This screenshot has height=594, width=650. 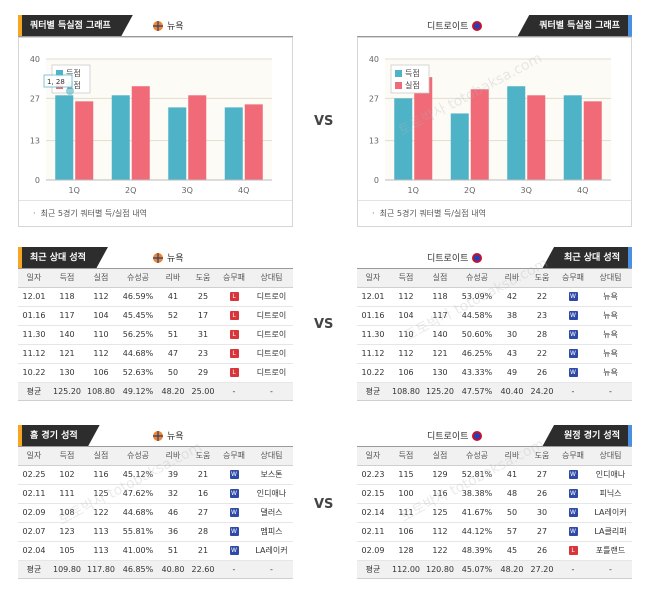 I want to click on column-header: 슈성공, so click(x=138, y=456).